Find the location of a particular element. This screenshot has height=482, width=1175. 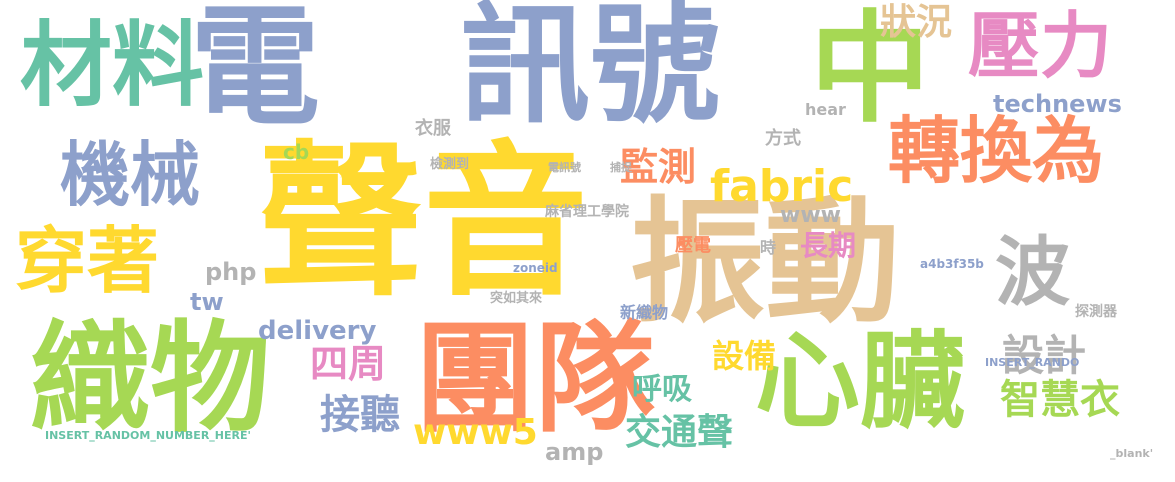

word: 四周 is located at coordinates (348, 364).